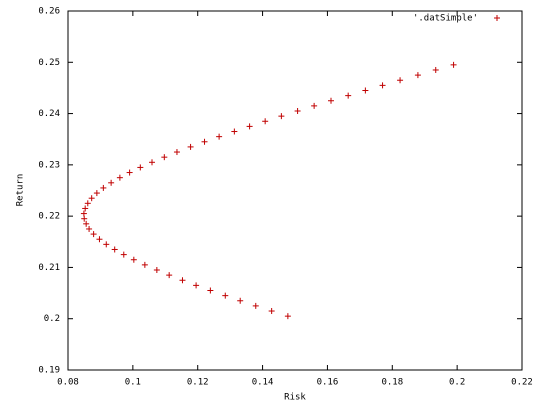  What do you see at coordinates (49, 268) in the screenshot?
I see `y-tick-label: 0.21` at bounding box center [49, 268].